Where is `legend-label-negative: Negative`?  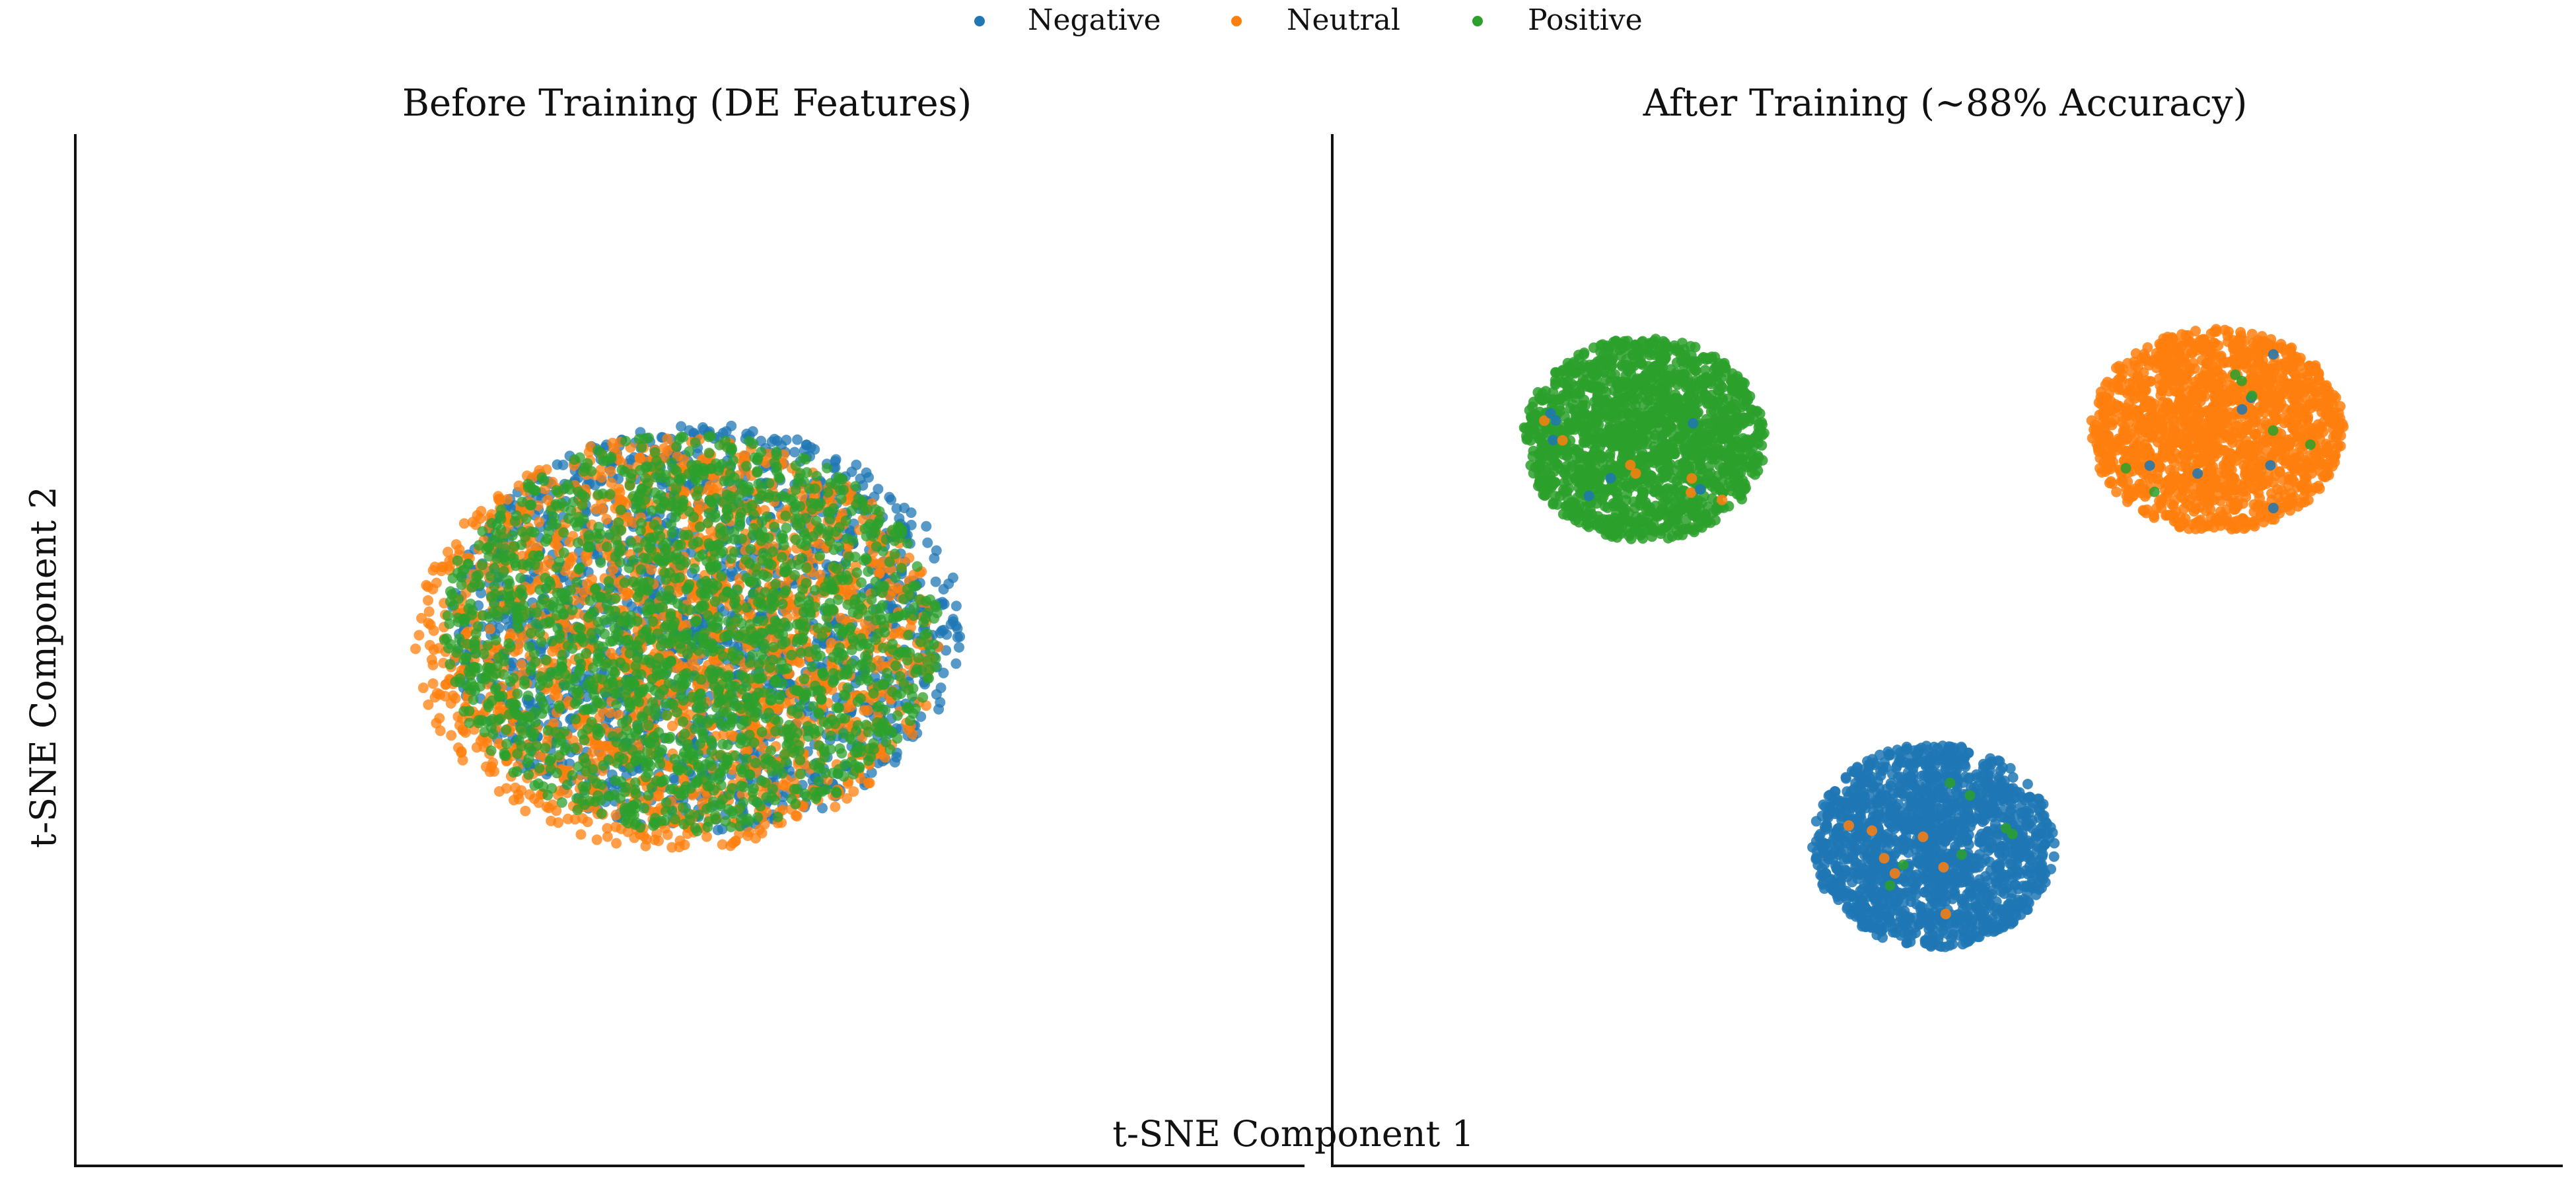 legend-label-negative: Negative is located at coordinates (1094, 20).